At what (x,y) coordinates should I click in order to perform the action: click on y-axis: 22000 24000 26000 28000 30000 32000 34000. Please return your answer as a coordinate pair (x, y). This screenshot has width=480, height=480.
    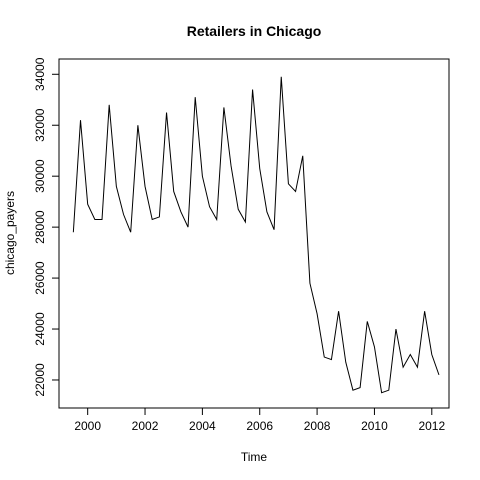
    Looking at the image, I should click on (46, 227).